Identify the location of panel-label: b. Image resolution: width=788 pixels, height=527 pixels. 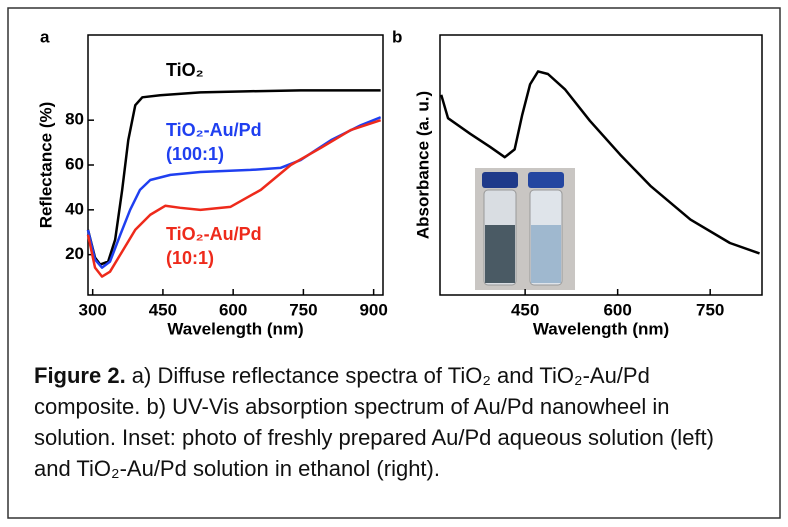
(397, 36).